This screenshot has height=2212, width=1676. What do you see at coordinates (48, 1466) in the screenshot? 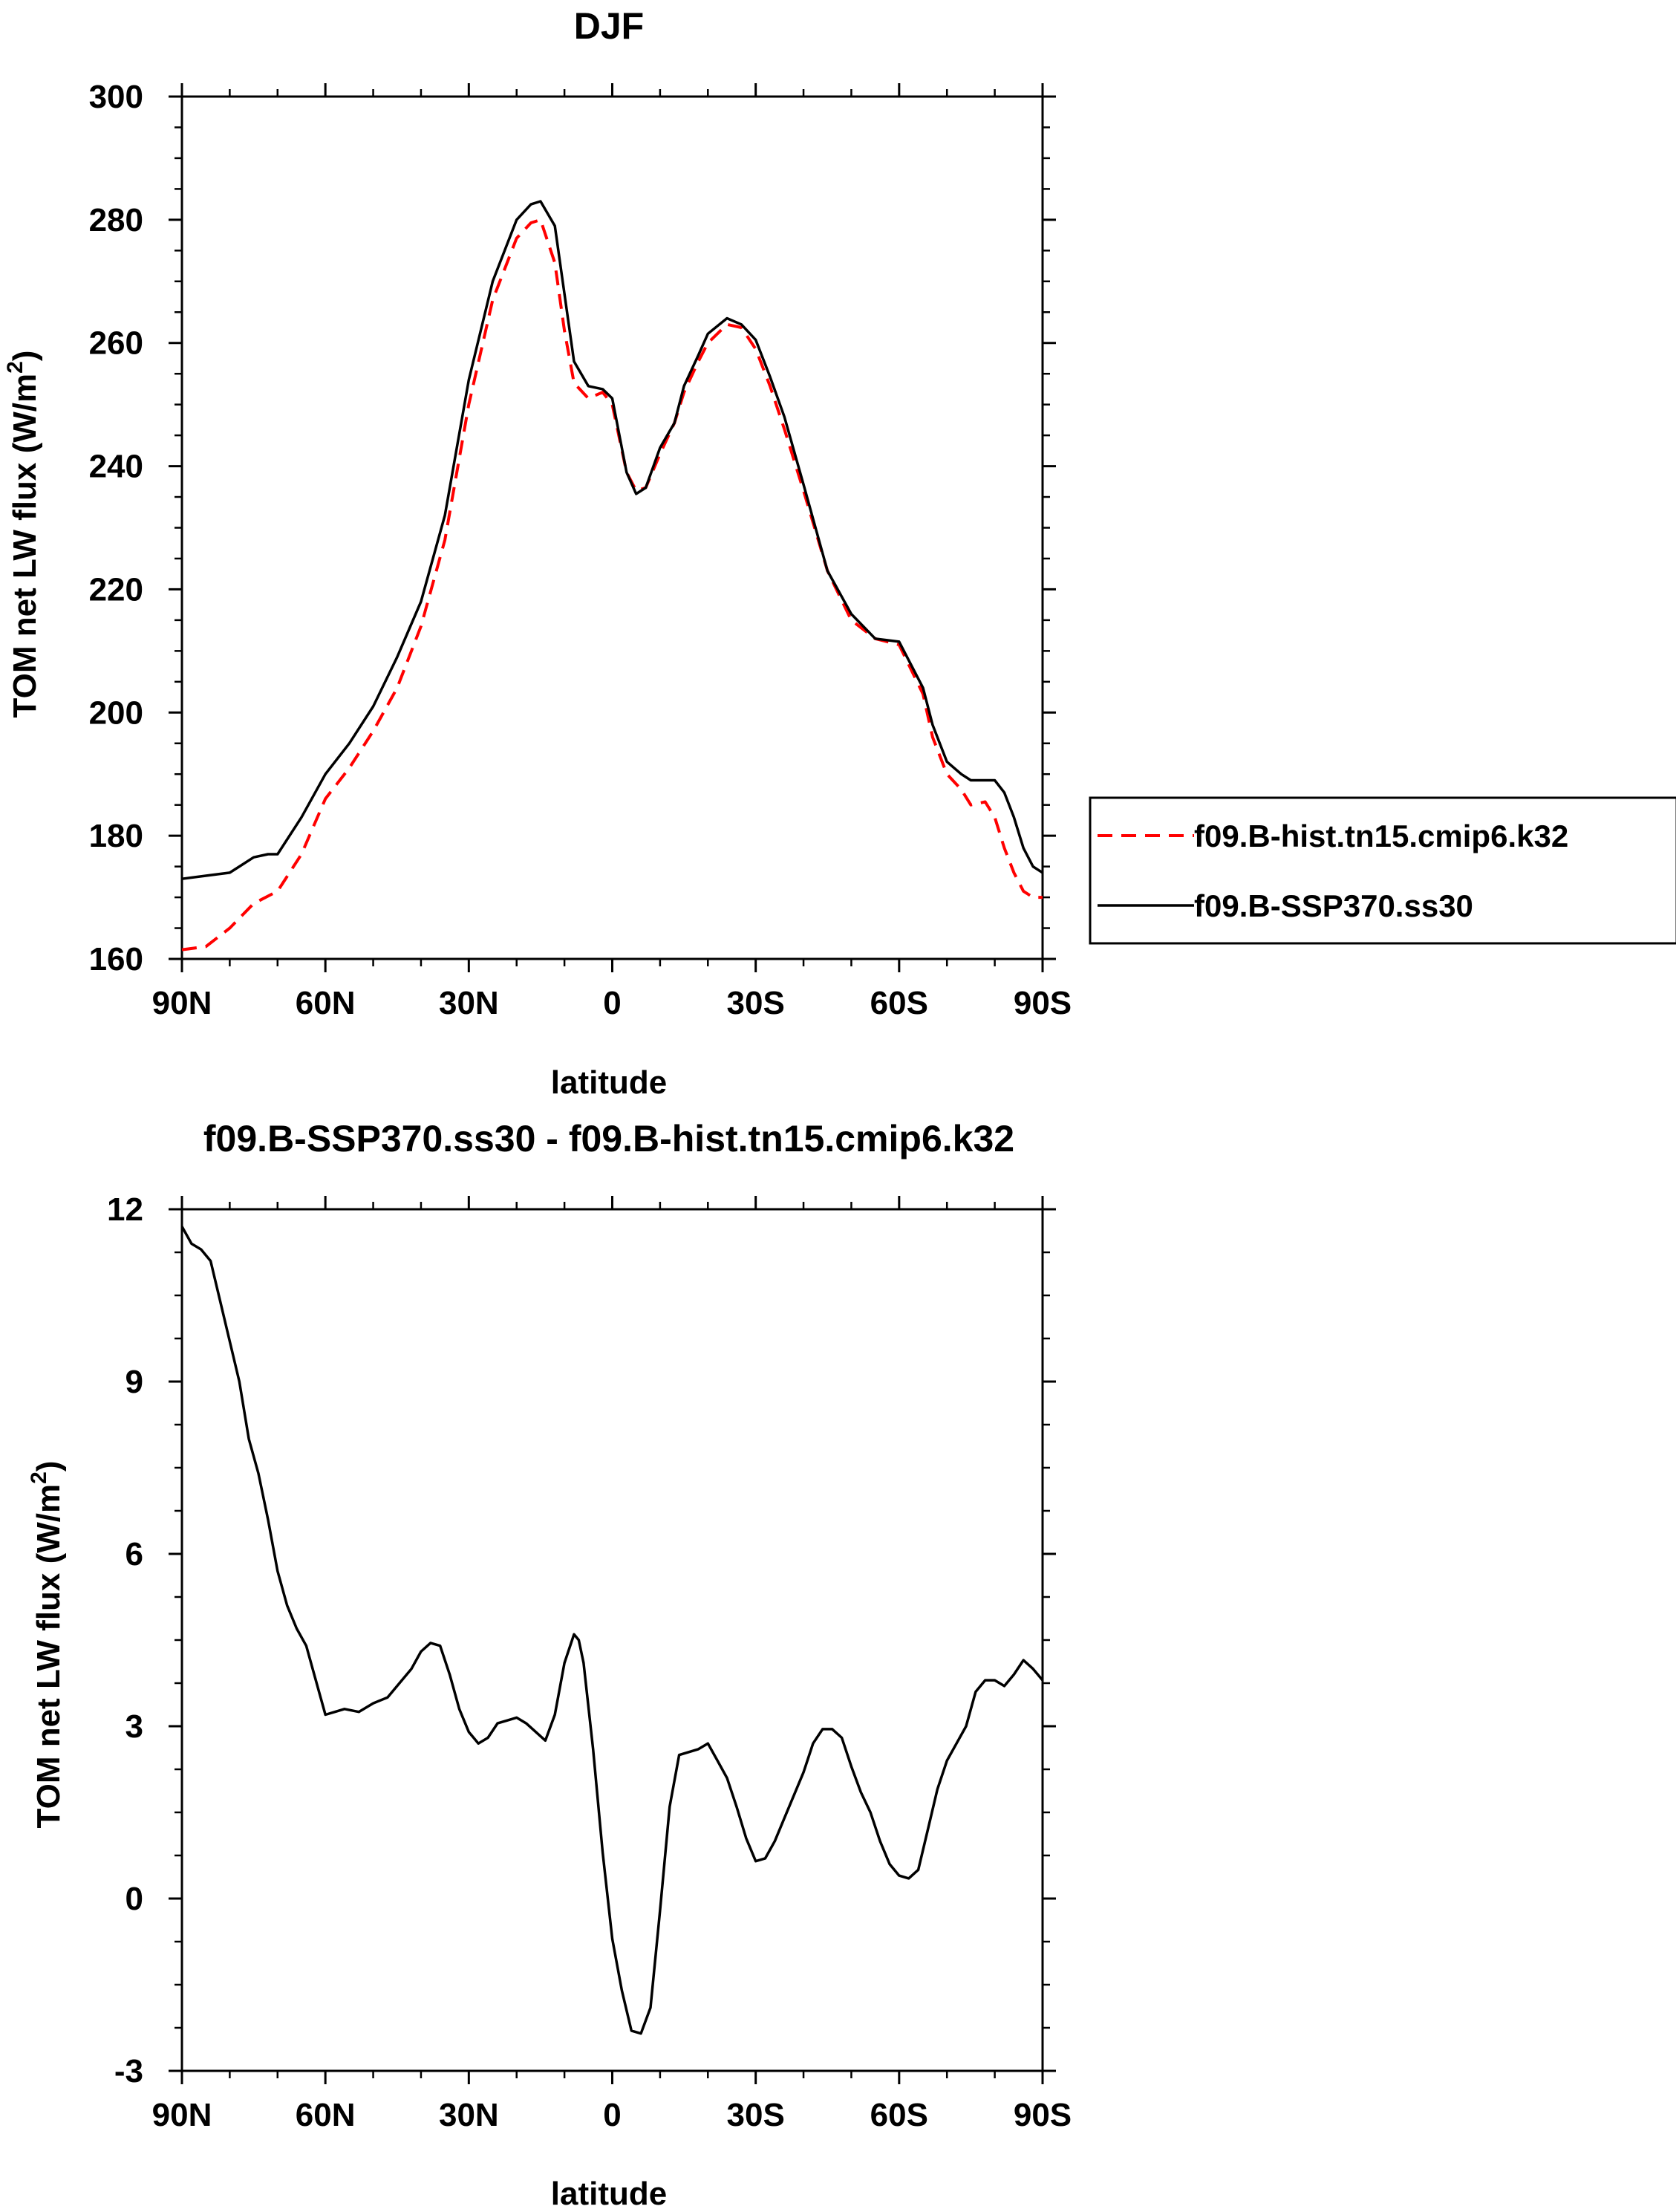
I see `bottom-y-axis-label-close: )` at bounding box center [48, 1466].